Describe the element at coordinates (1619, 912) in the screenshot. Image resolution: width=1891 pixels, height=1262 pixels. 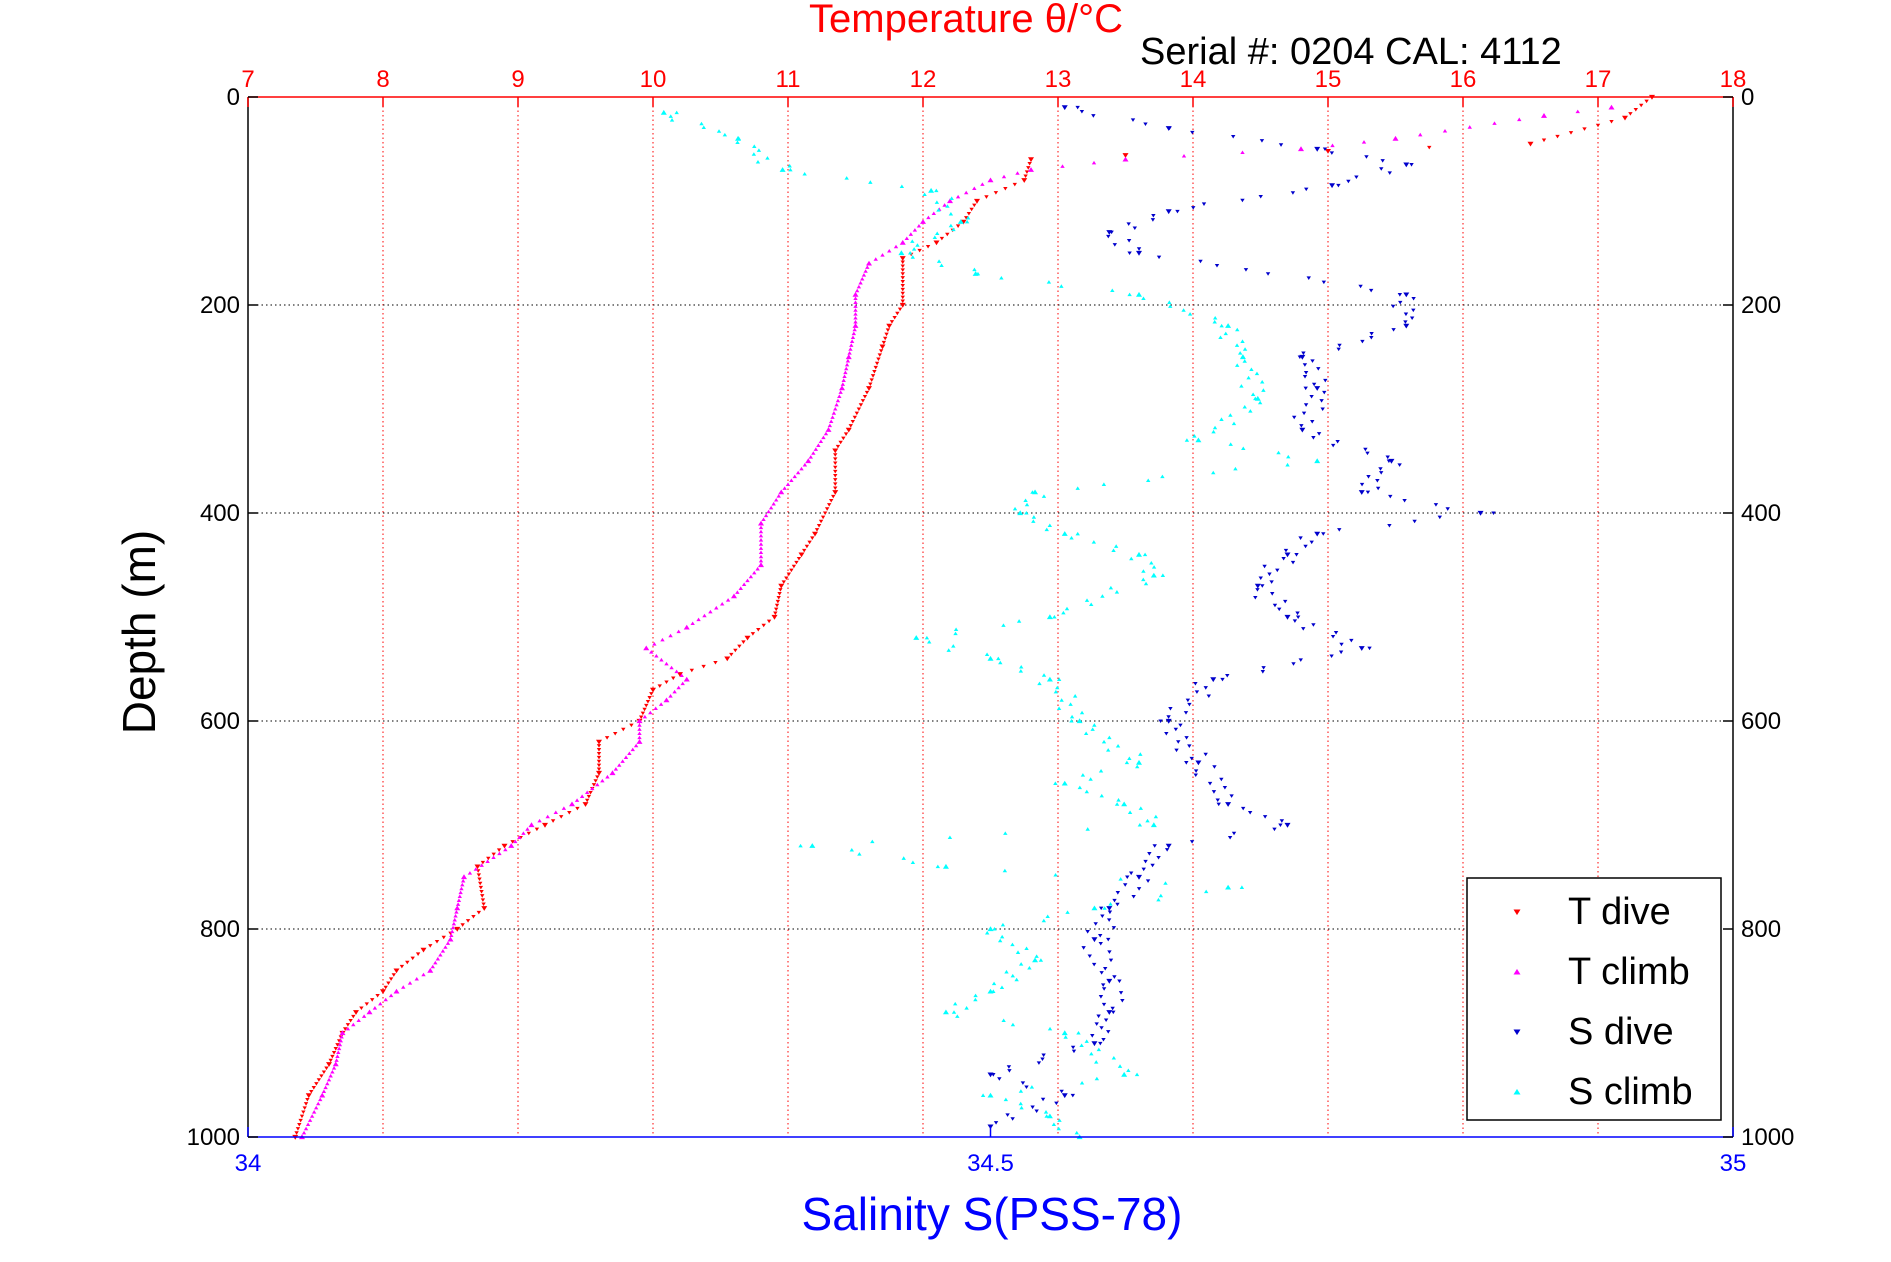
I see `legend-label: T dive` at that location.